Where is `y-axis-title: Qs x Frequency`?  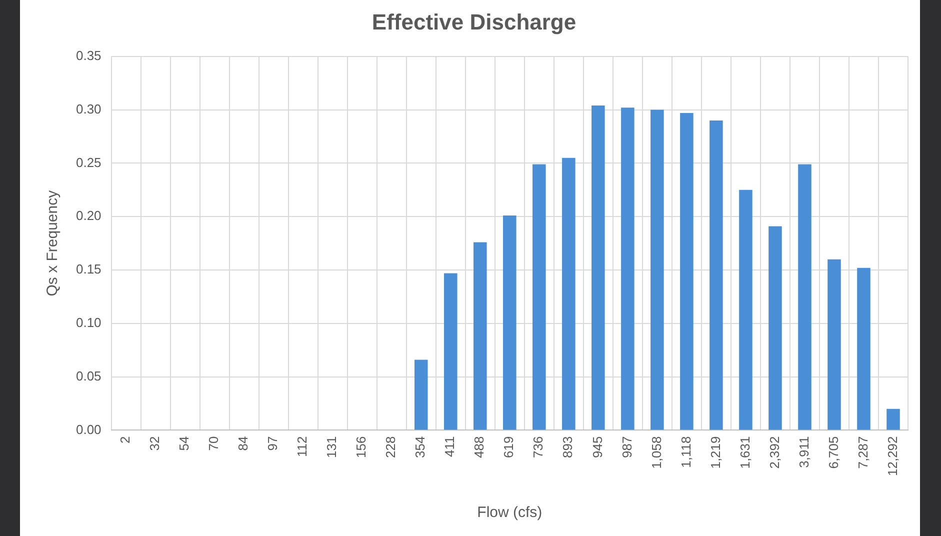
y-axis-title: Qs x Frequency is located at coordinates (53, 243).